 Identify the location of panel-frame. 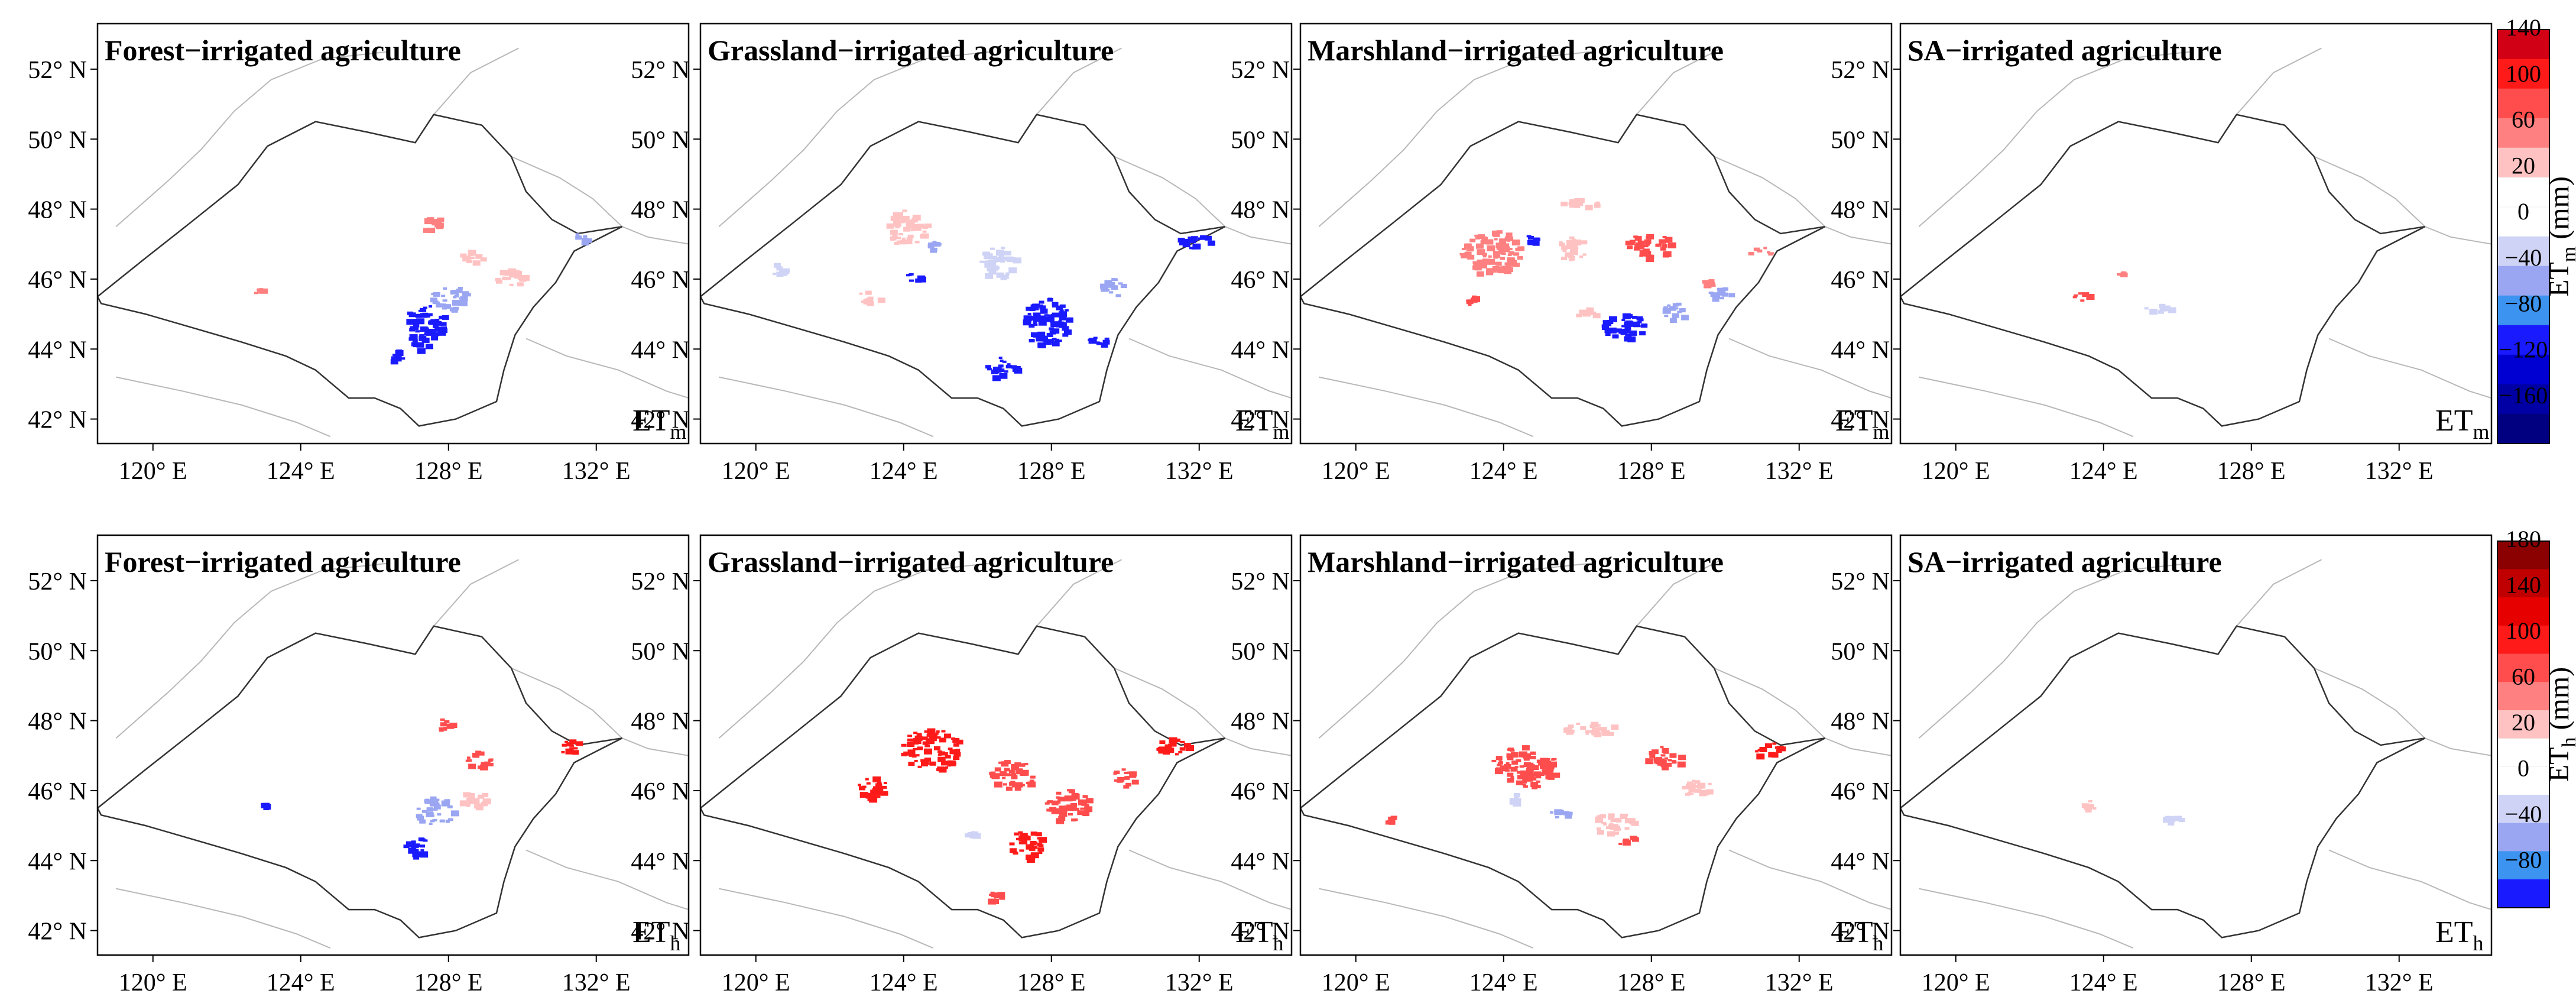
(996, 745).